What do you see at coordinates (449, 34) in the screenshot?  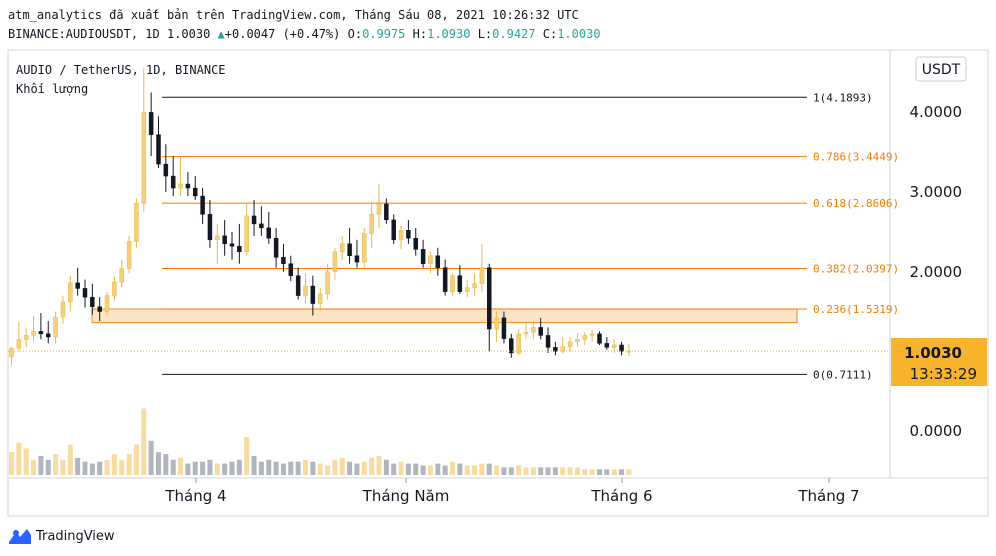 I see `high-value: 1.0930` at bounding box center [449, 34].